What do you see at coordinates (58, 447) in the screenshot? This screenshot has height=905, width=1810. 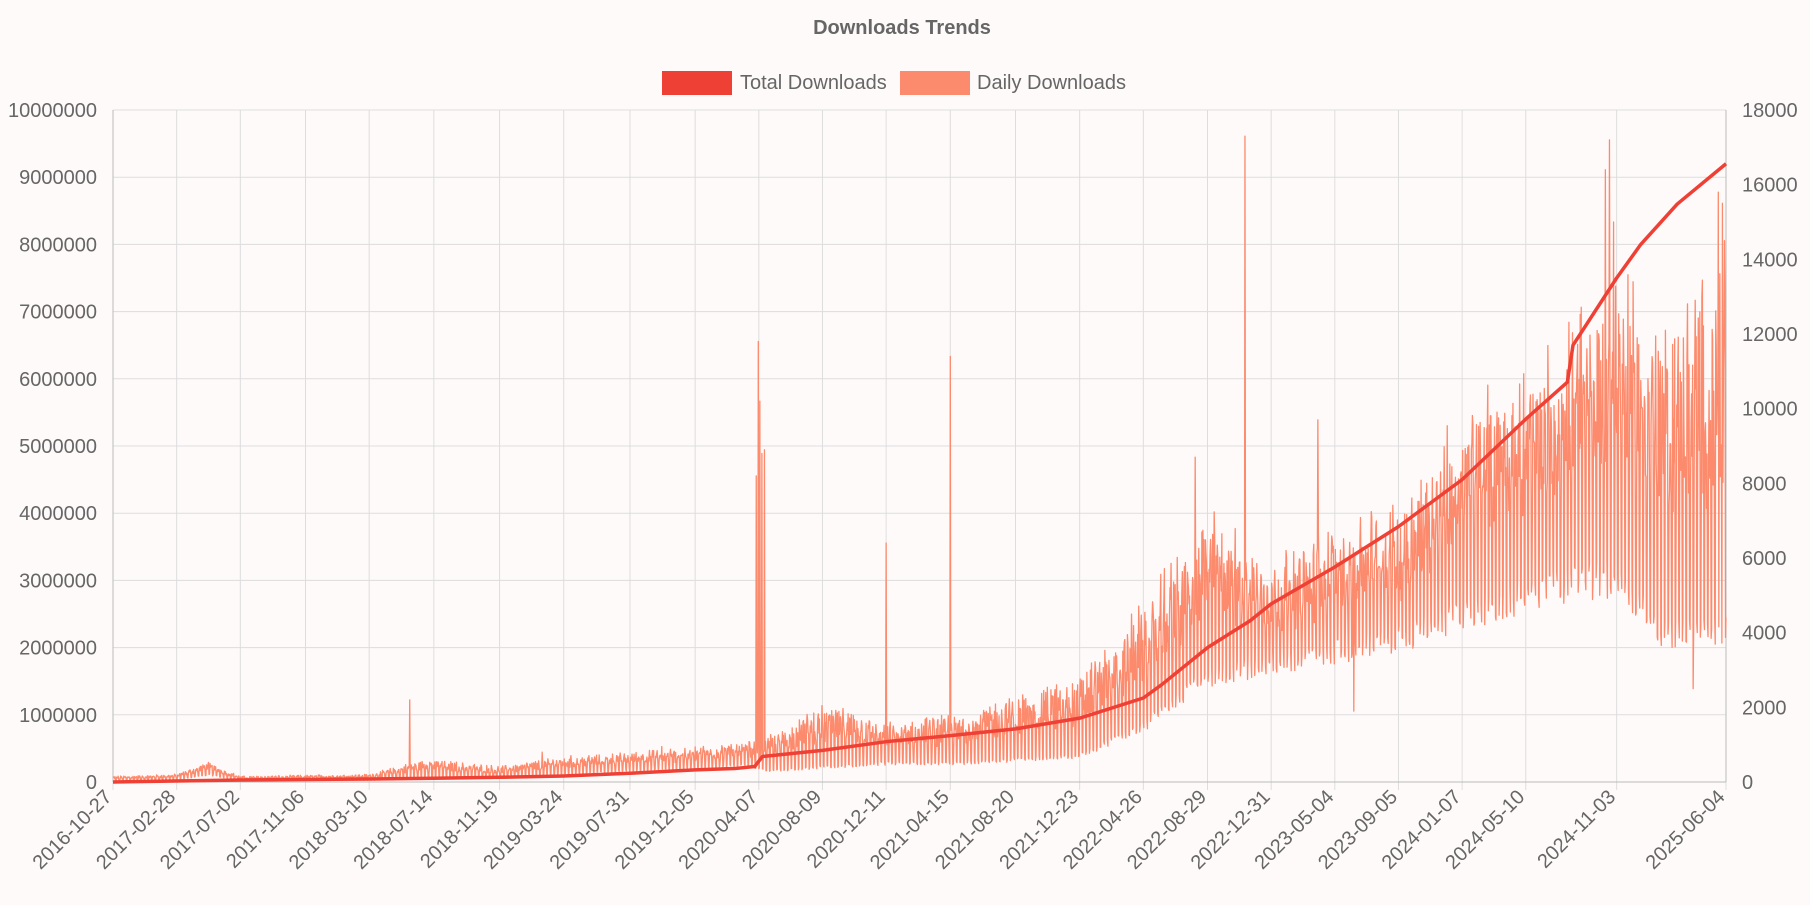 I see `y-left-tick-label: 5000000` at bounding box center [58, 447].